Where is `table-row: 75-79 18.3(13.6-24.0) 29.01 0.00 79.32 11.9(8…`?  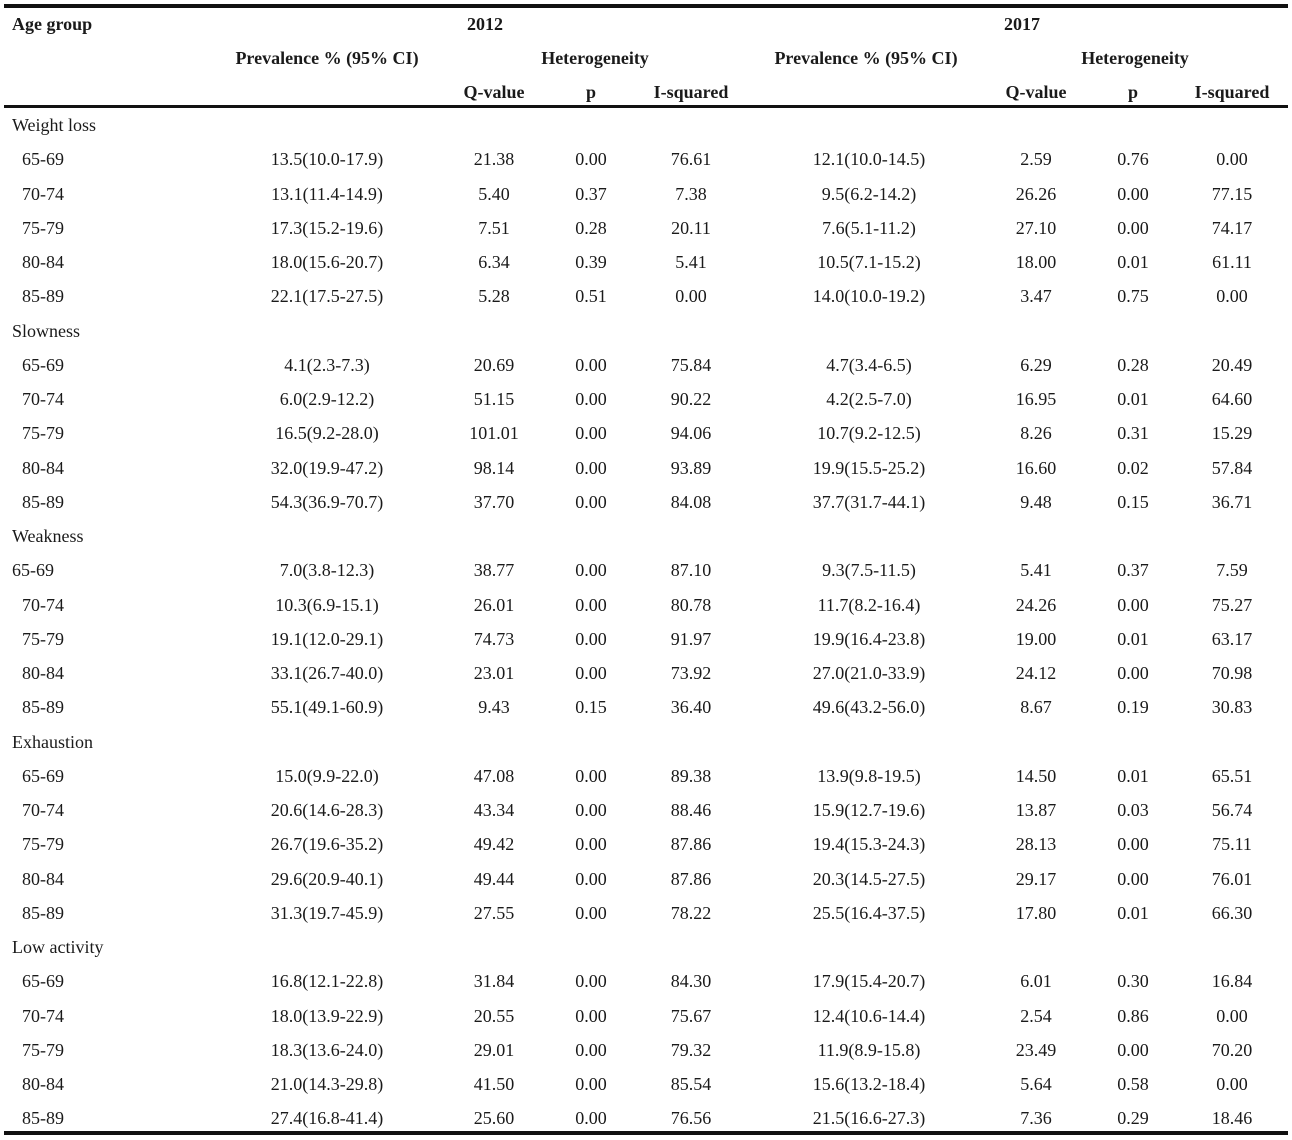
table-row: 75-79 18.3(13.6-24.0) 29.01 0.00 79.32 11.9(8… is located at coordinates (646, 1051).